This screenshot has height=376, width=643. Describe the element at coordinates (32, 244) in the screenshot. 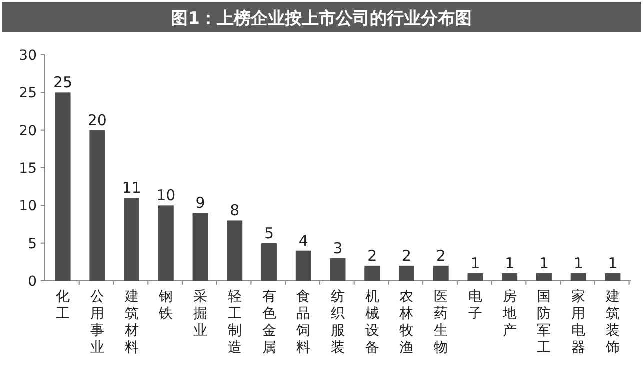

I see `y-tick-label: 5` at that location.